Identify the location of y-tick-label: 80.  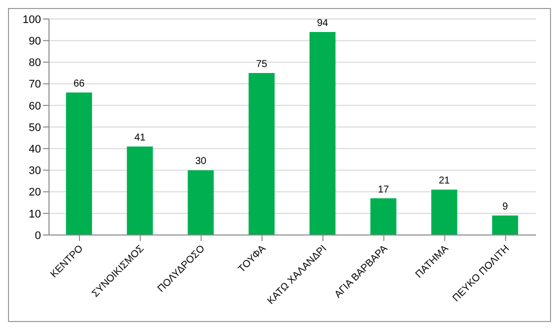
(34, 63).